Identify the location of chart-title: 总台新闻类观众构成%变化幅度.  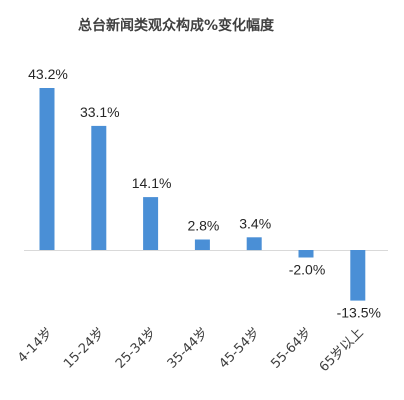
(176, 25).